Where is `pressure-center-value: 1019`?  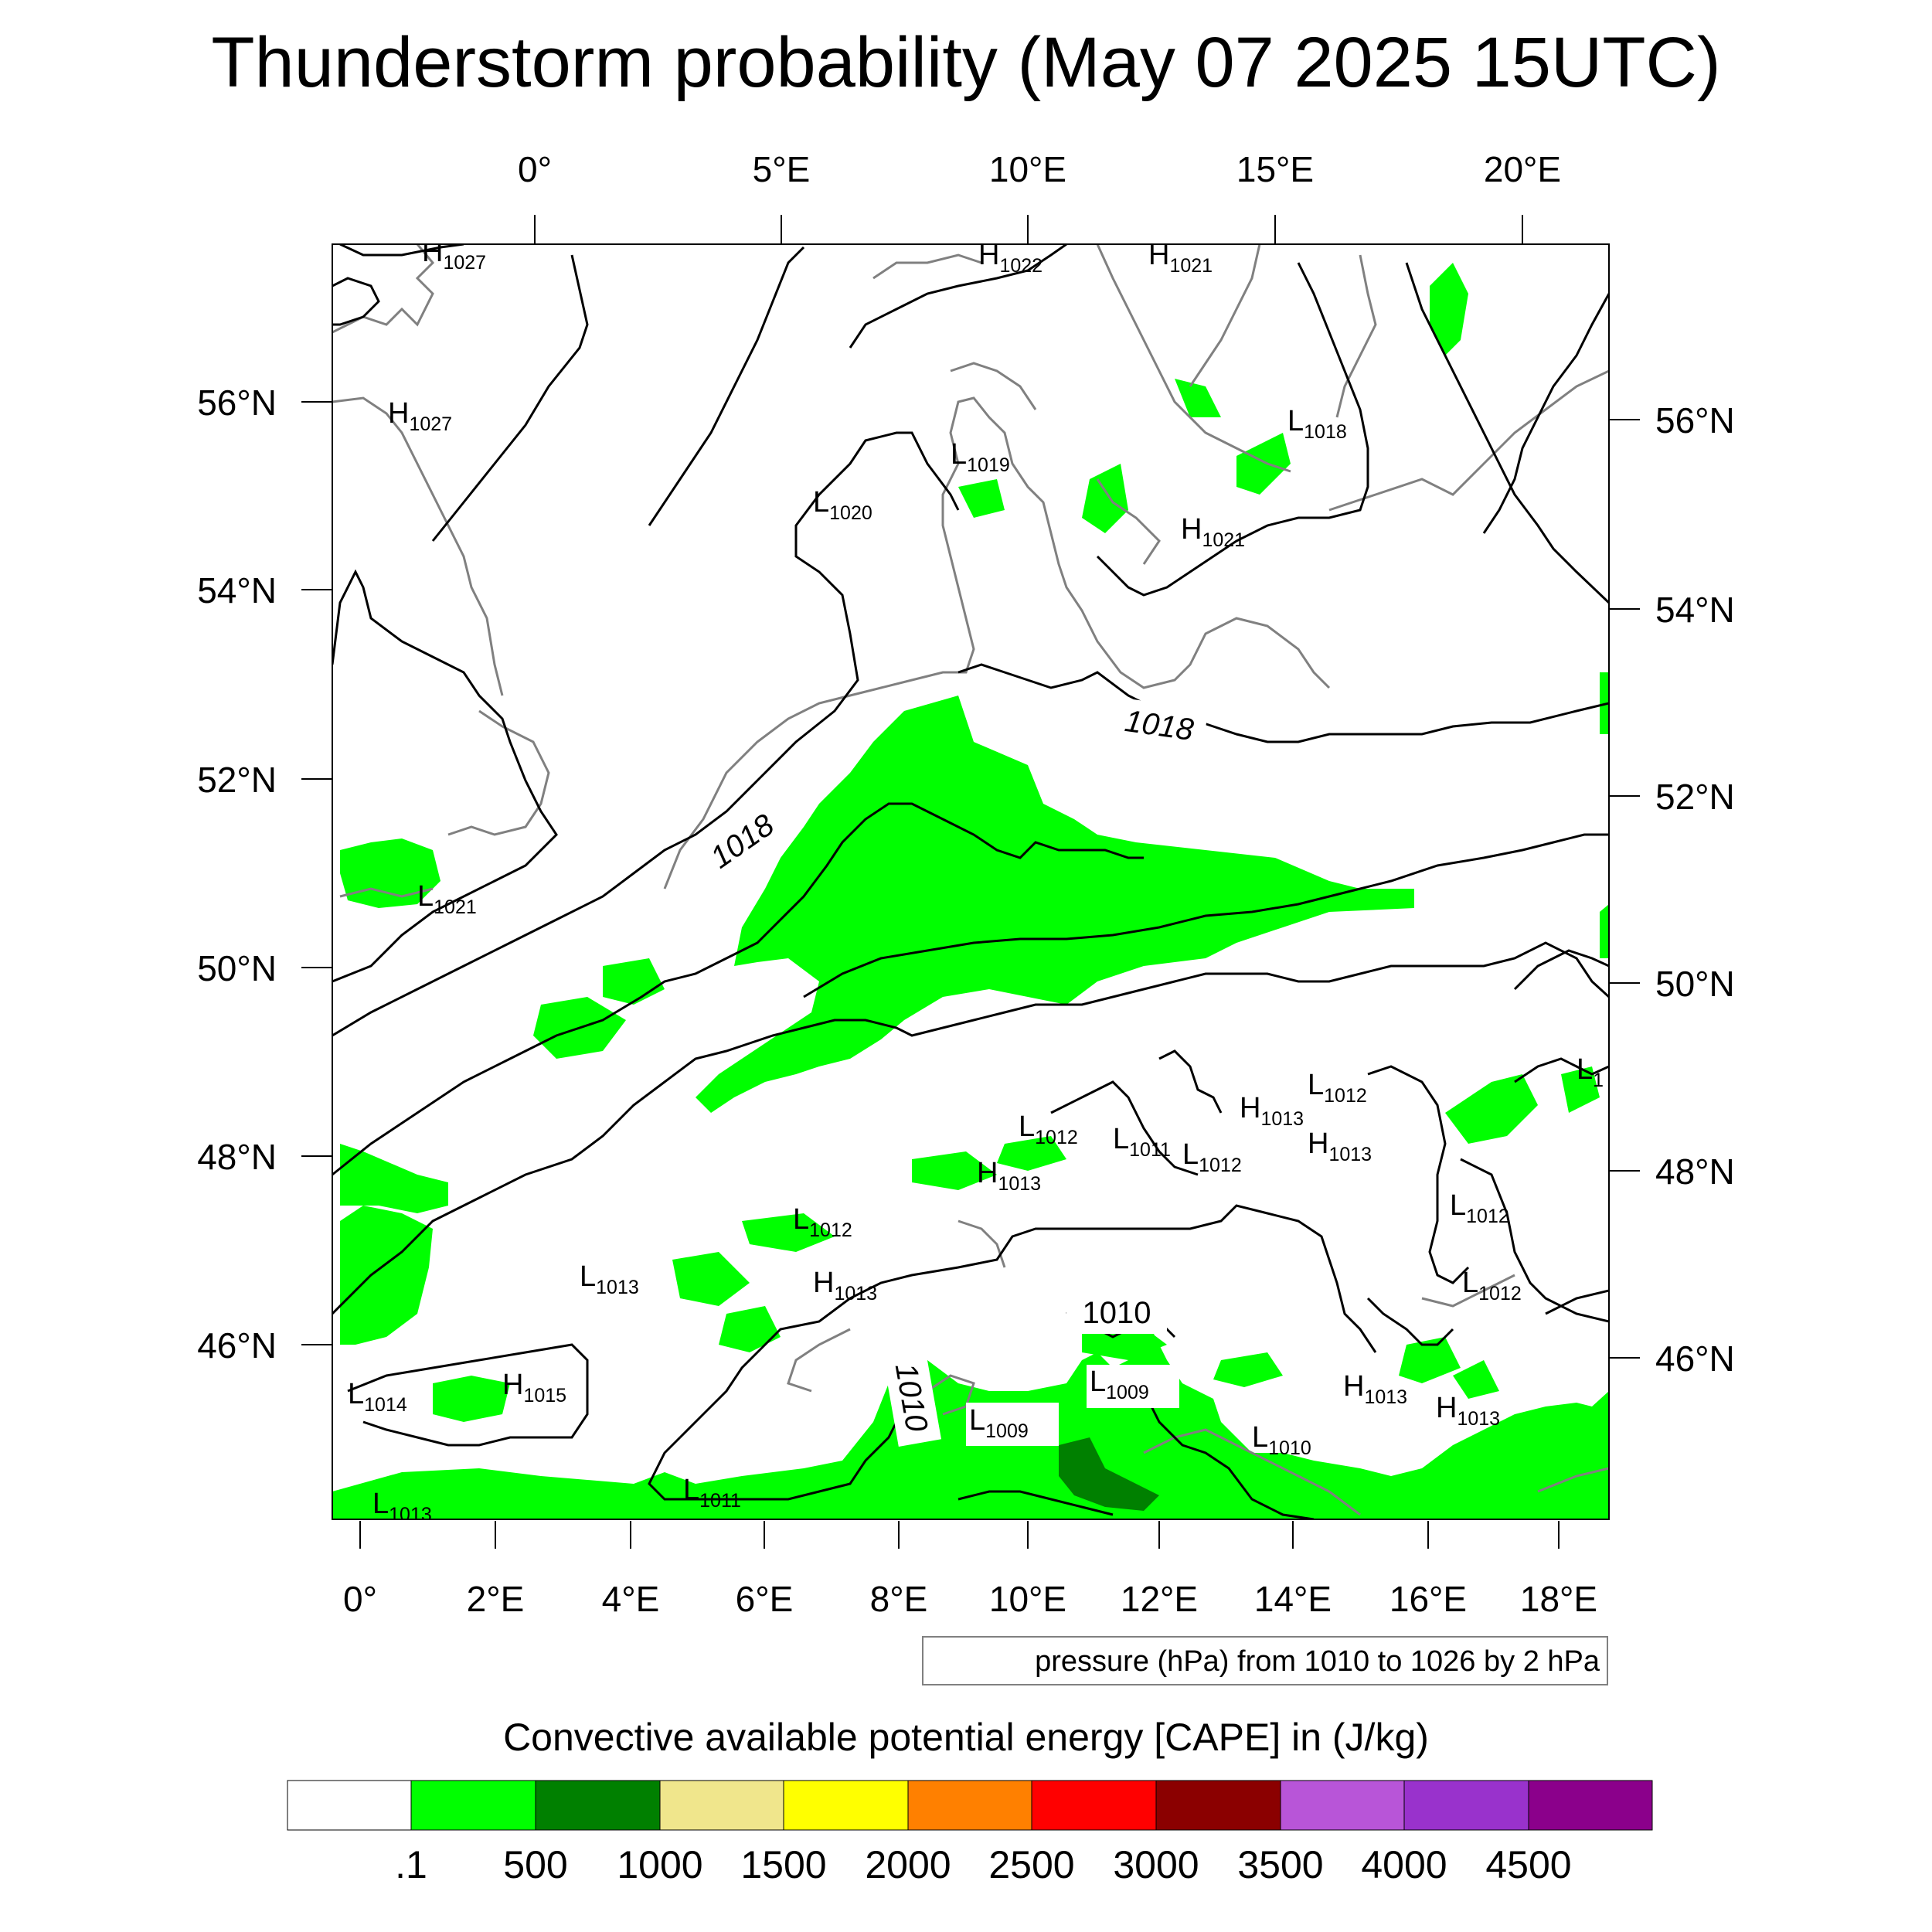 pressure-center-value: 1019 is located at coordinates (989, 465).